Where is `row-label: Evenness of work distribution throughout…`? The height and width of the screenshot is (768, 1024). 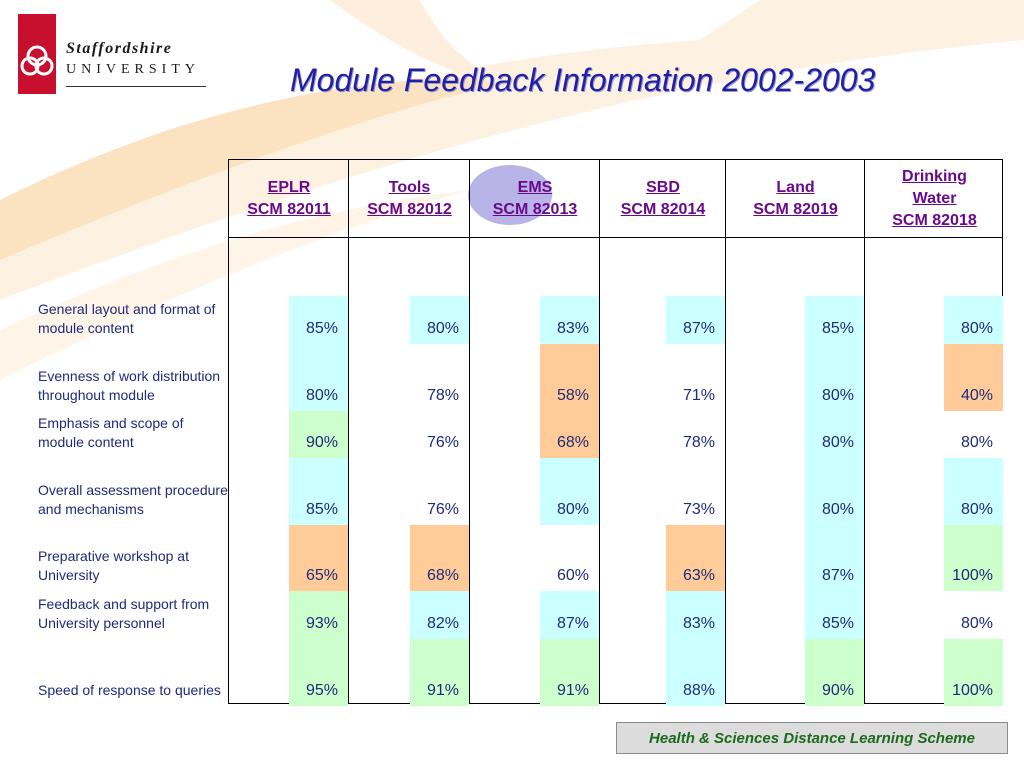 row-label: Evenness of work distribution throughout… is located at coordinates (129, 385).